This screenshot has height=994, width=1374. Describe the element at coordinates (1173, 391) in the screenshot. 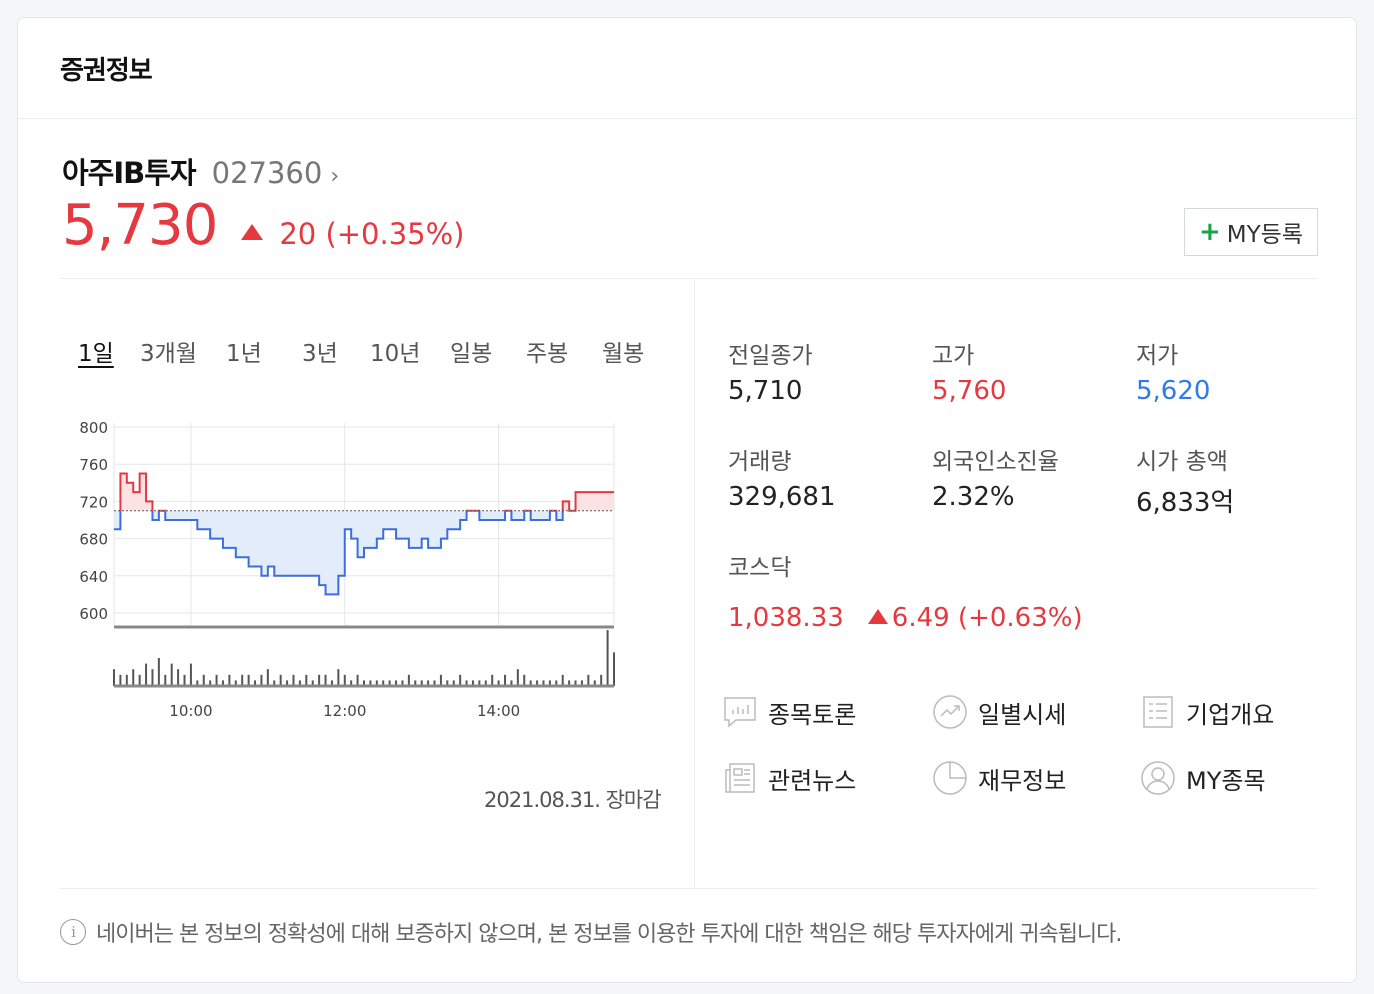

I see `low-value: 5,620` at that location.